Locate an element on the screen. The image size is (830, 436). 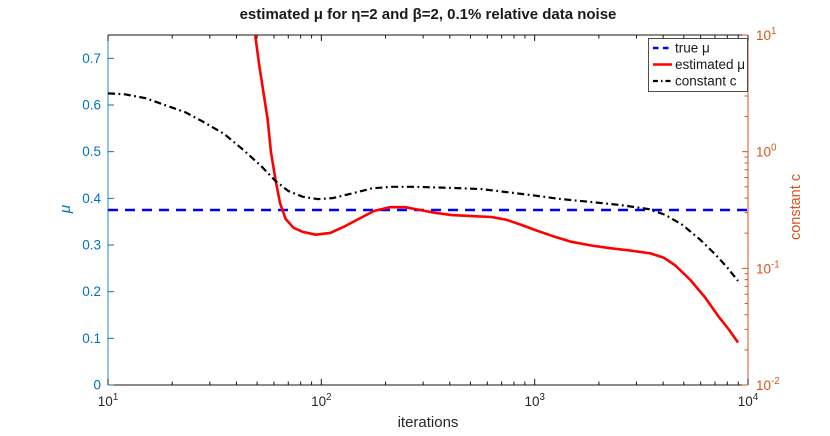
y-right-tick-label: 10⁻² is located at coordinates (768, 384).